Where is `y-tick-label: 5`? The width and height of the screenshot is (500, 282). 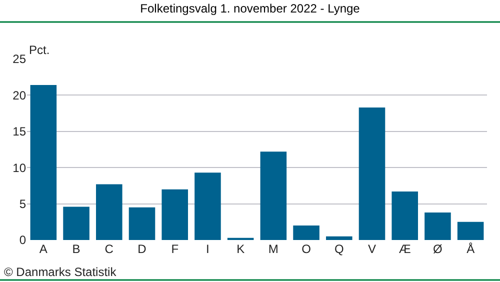 y-tick-label: 5 is located at coordinates (22, 204).